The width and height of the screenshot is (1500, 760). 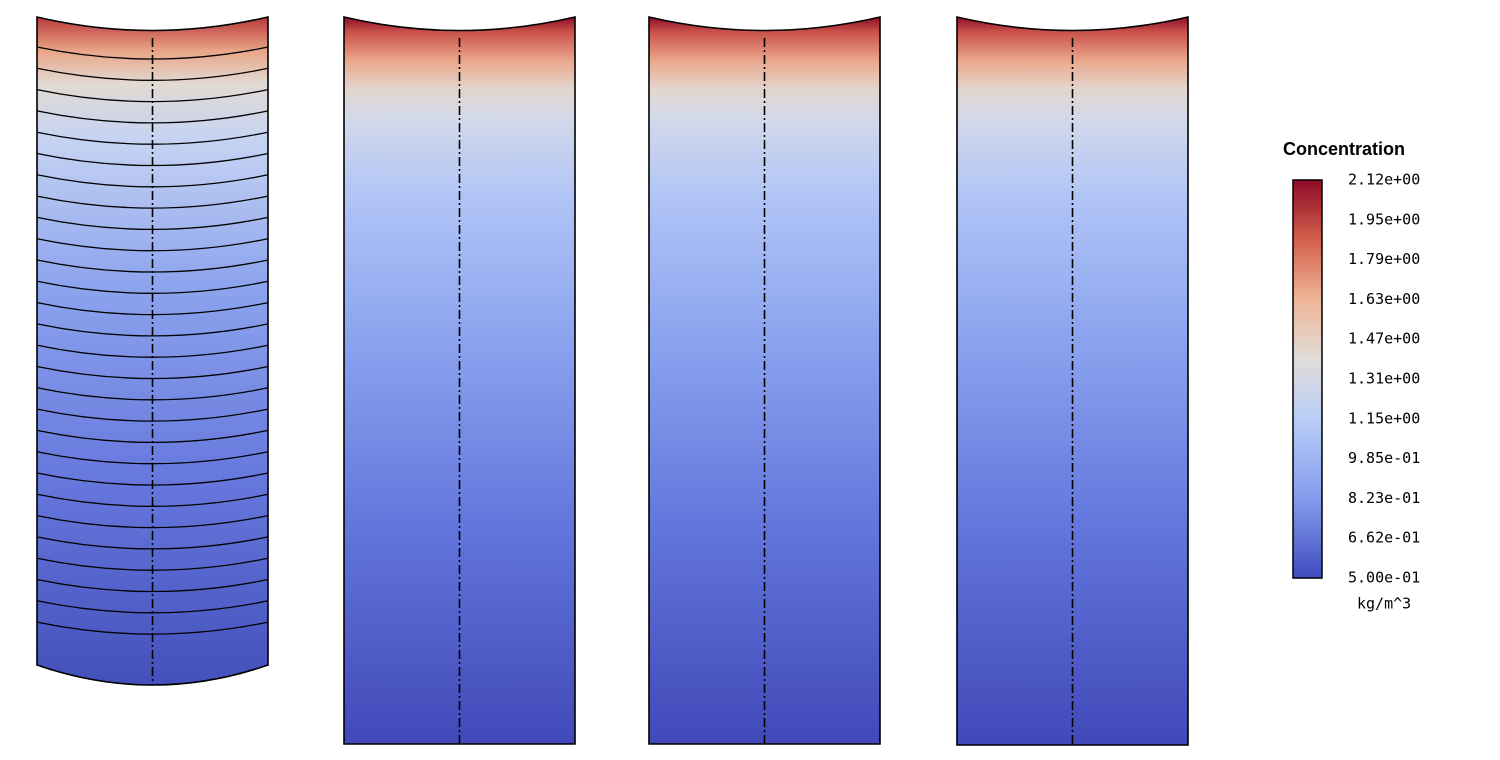 I want to click on legend-label: 6.62e-01, so click(x=1384, y=538).